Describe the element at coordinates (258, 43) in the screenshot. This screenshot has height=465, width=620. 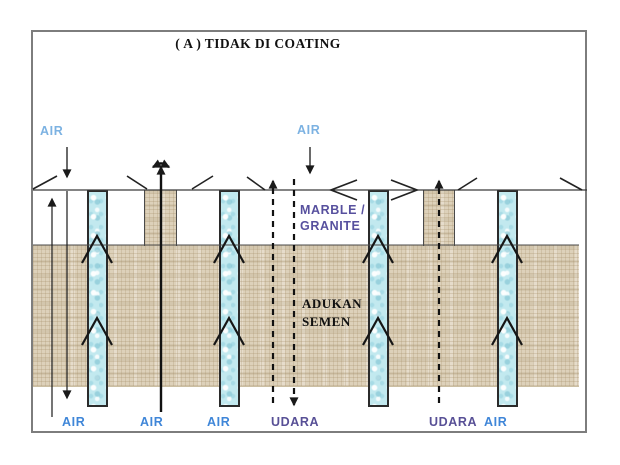
I see `diagram-title: ( A ) TIDAK DI COATING` at that location.